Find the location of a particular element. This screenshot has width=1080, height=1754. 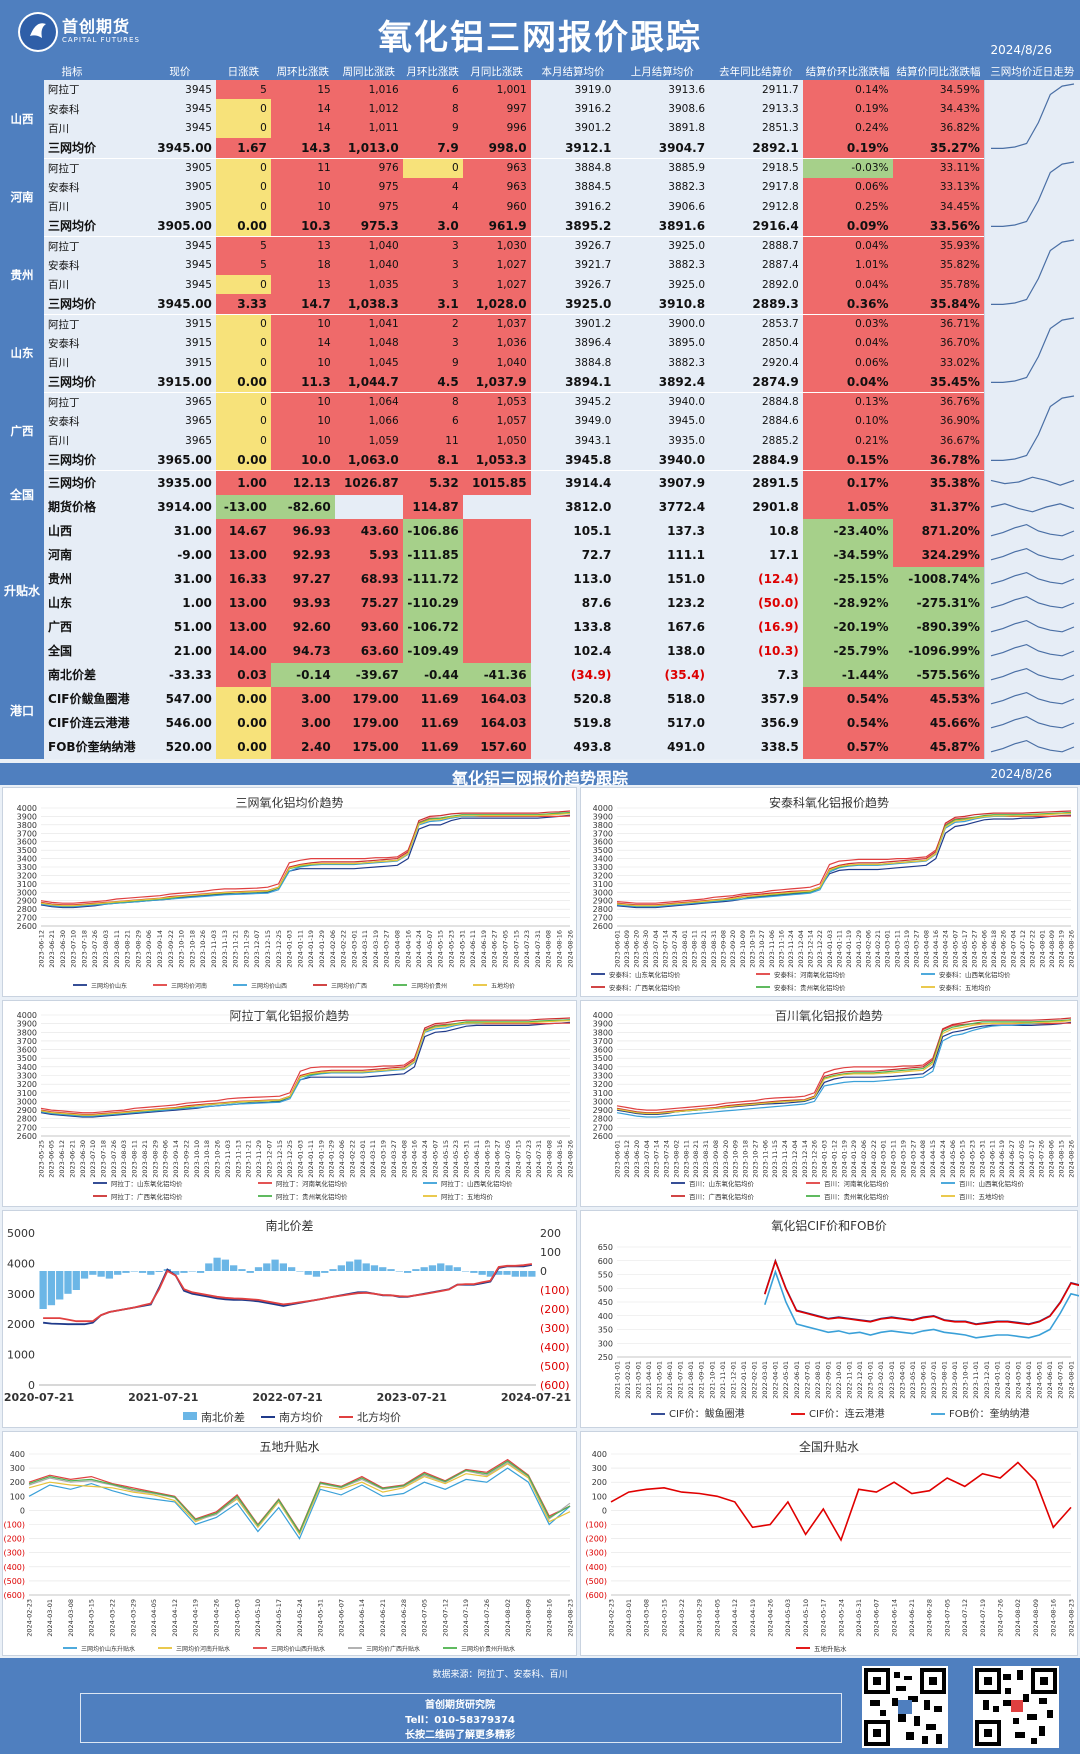

table-cell: 0.03 is located at coordinates (243, 674).